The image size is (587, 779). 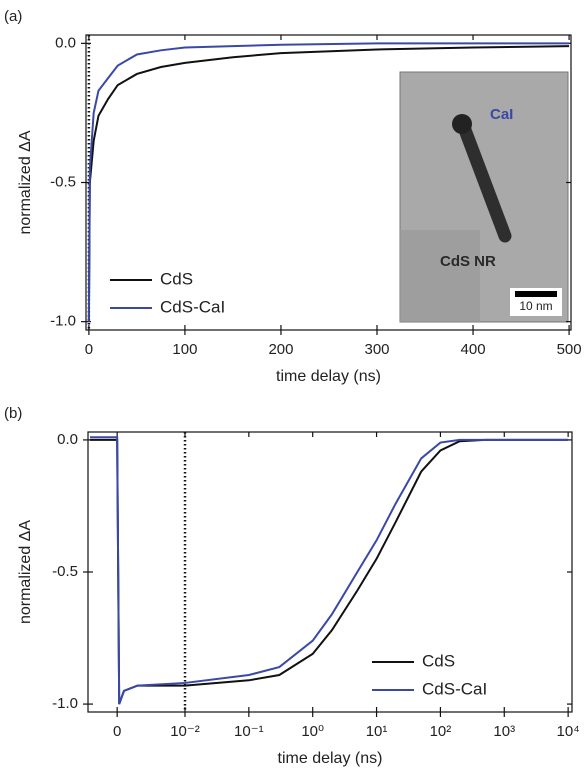 I want to click on x-tick-label: 10⁻¹, so click(x=249, y=731).